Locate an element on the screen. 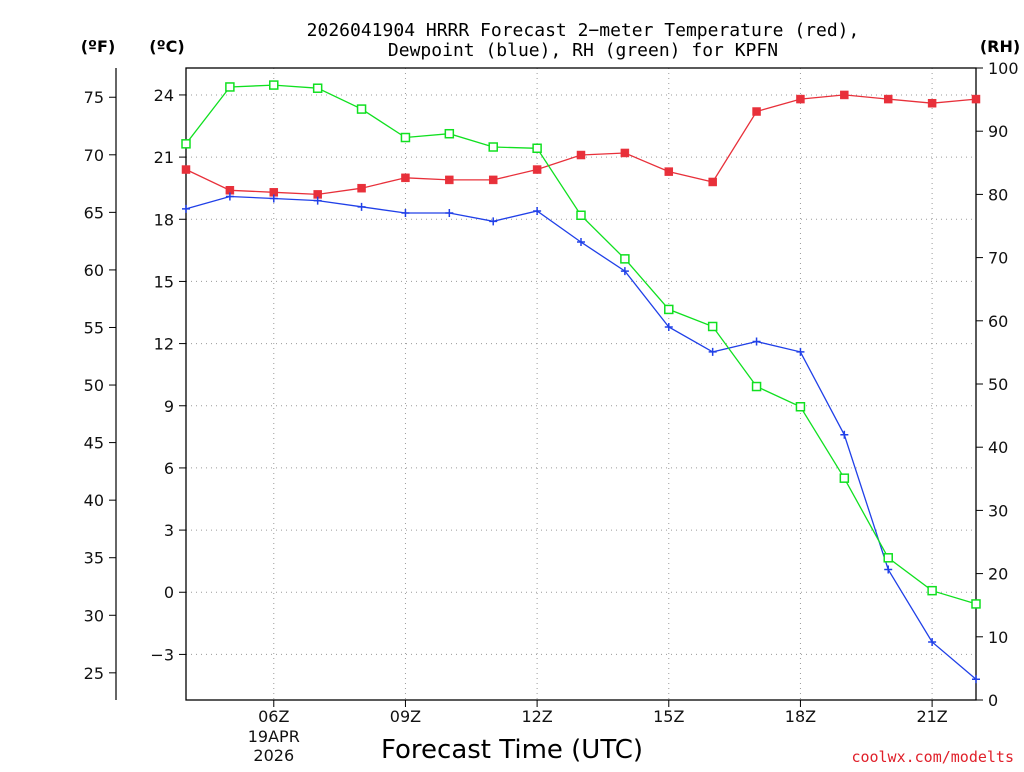  celsius-tick-label: −3 is located at coordinates (162, 654).